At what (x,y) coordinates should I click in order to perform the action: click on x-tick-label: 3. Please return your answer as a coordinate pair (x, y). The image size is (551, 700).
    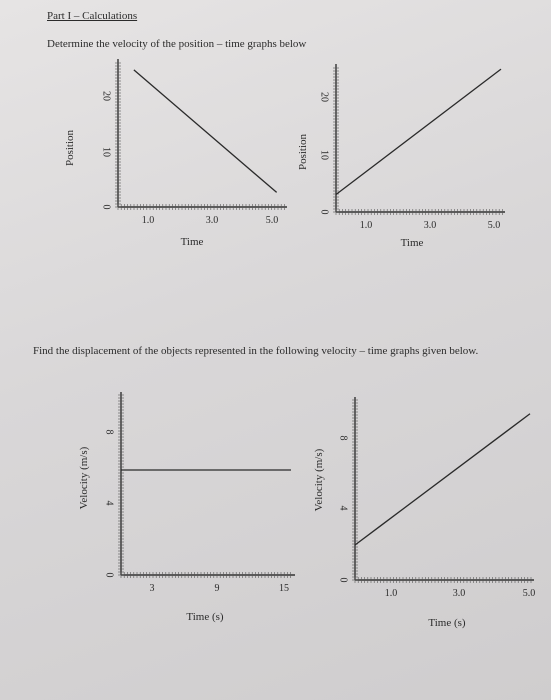
    Looking at the image, I should click on (152, 588).